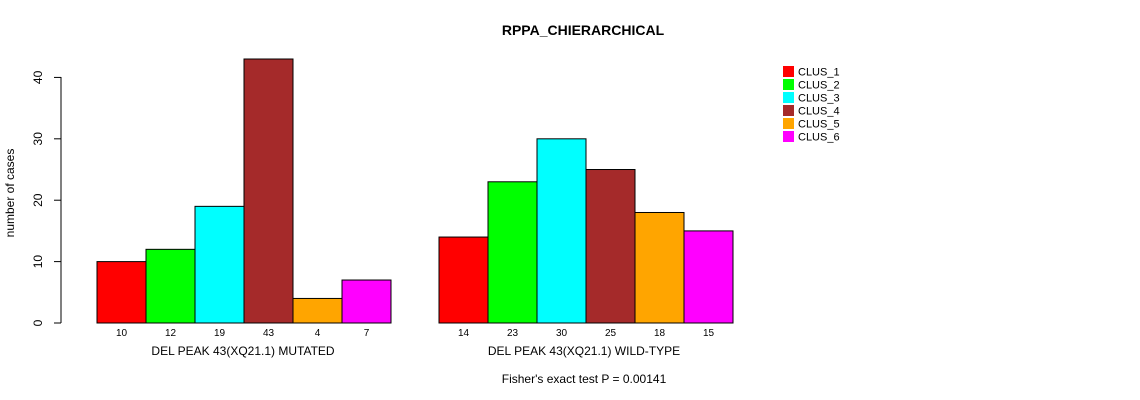 The height and width of the screenshot is (400, 1140). I want to click on legend-label-clus_5: CLUS_5, so click(819, 125).